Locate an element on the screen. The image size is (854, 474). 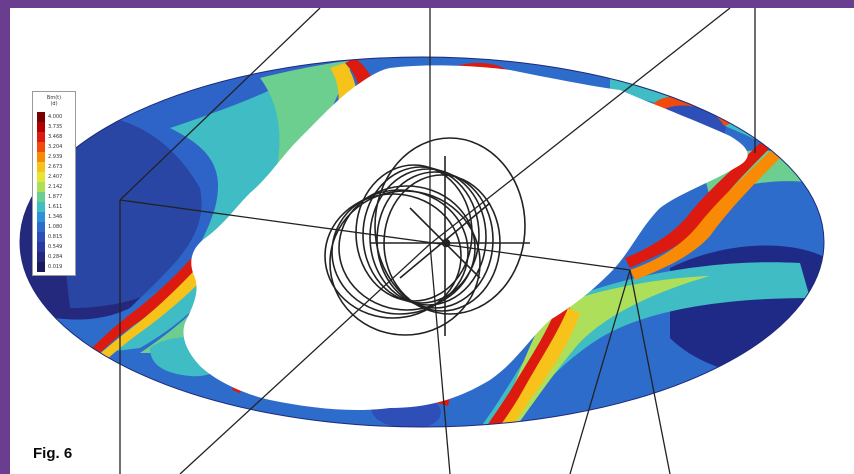
legend-value: 3.468 is located at coordinates (55, 137).